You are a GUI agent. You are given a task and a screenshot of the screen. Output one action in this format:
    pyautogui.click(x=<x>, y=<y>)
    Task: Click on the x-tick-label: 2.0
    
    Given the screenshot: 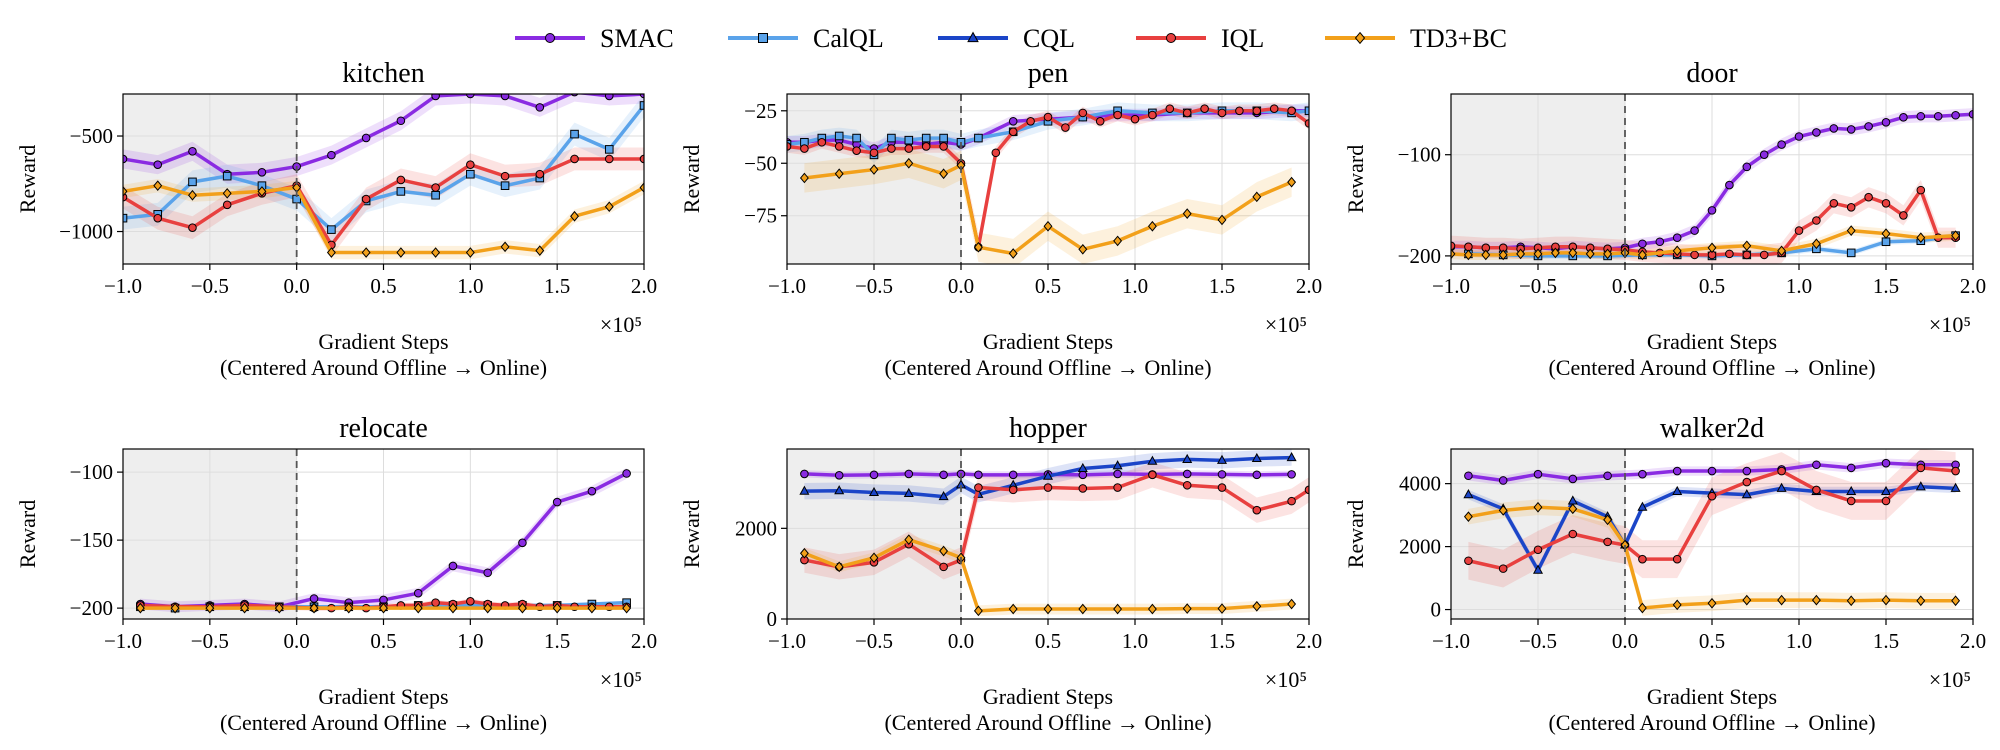 What is the action you would take?
    pyautogui.click(x=1973, y=641)
    